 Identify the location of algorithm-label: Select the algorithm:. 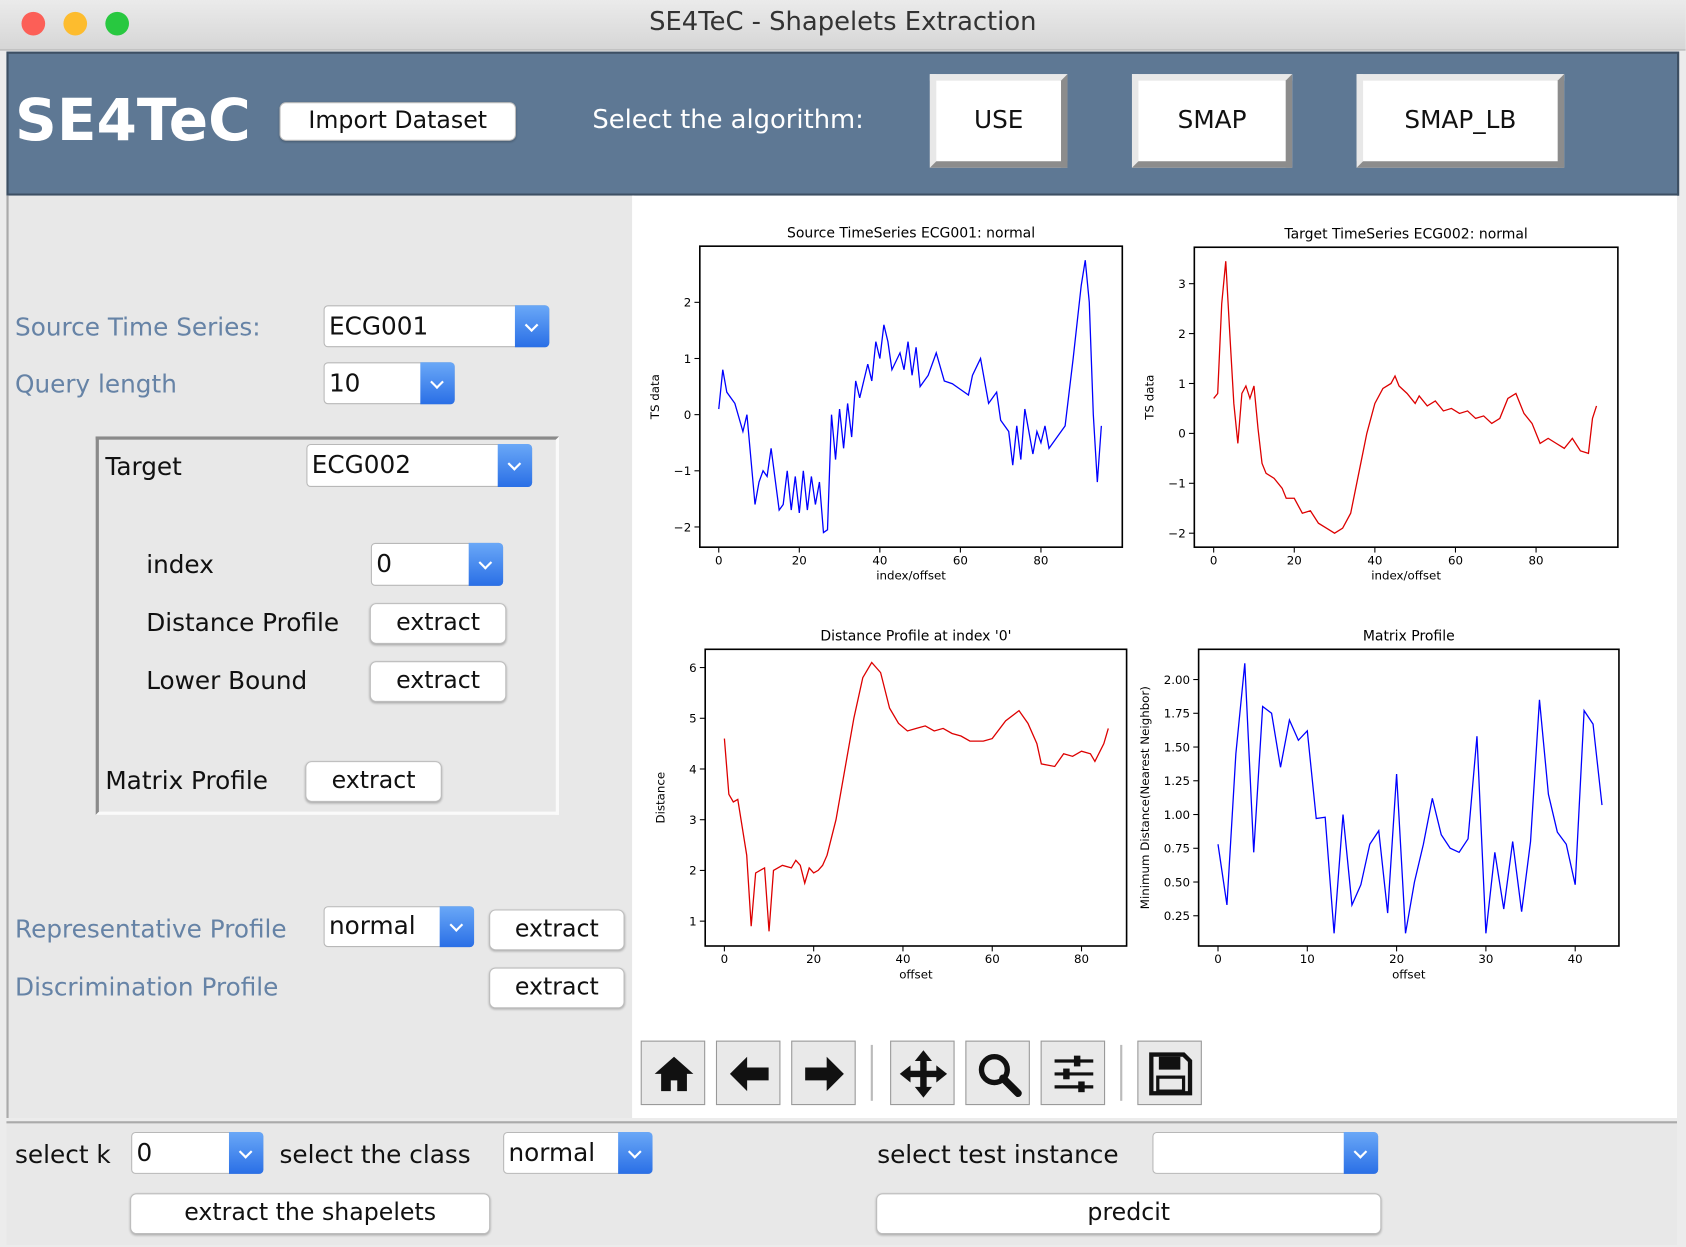
(728, 119).